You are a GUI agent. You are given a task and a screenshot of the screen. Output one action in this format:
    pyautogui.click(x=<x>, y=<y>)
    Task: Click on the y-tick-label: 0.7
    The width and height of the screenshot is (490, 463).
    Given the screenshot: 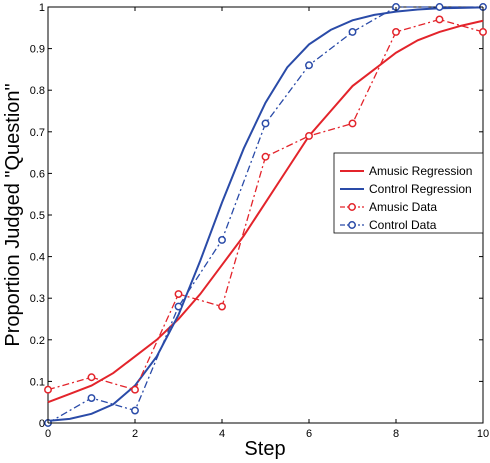 What is the action you would take?
    pyautogui.click(x=37, y=133)
    